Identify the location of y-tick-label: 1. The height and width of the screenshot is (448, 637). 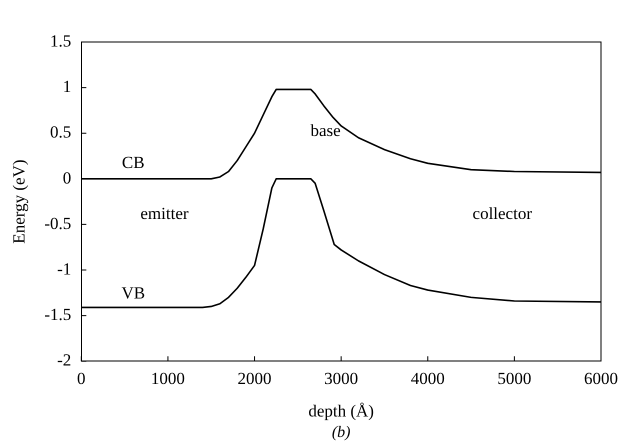
(67, 86).